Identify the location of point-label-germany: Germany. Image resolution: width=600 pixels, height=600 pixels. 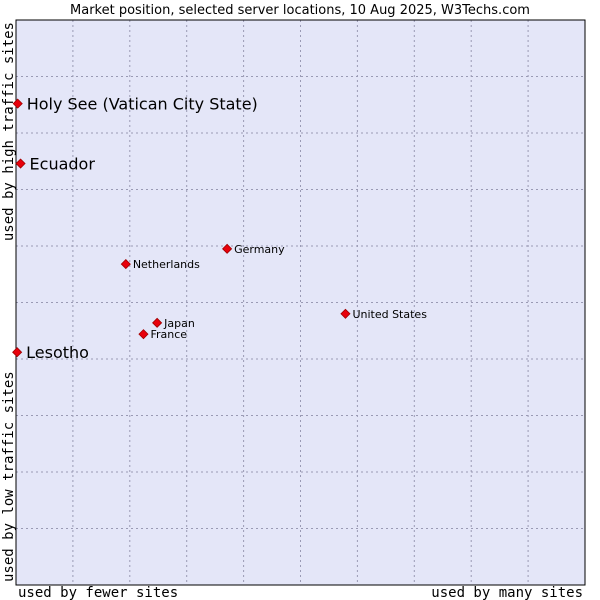
(259, 249).